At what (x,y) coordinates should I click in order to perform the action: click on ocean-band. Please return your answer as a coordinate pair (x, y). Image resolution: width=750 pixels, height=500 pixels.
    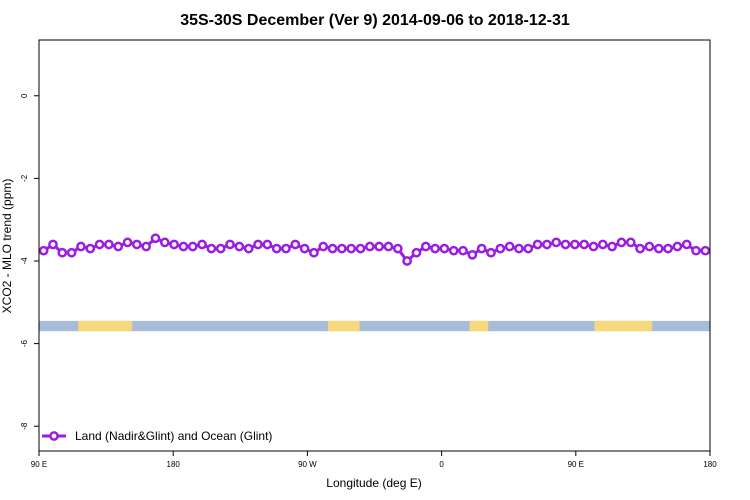
    Looking at the image, I should click on (374, 326).